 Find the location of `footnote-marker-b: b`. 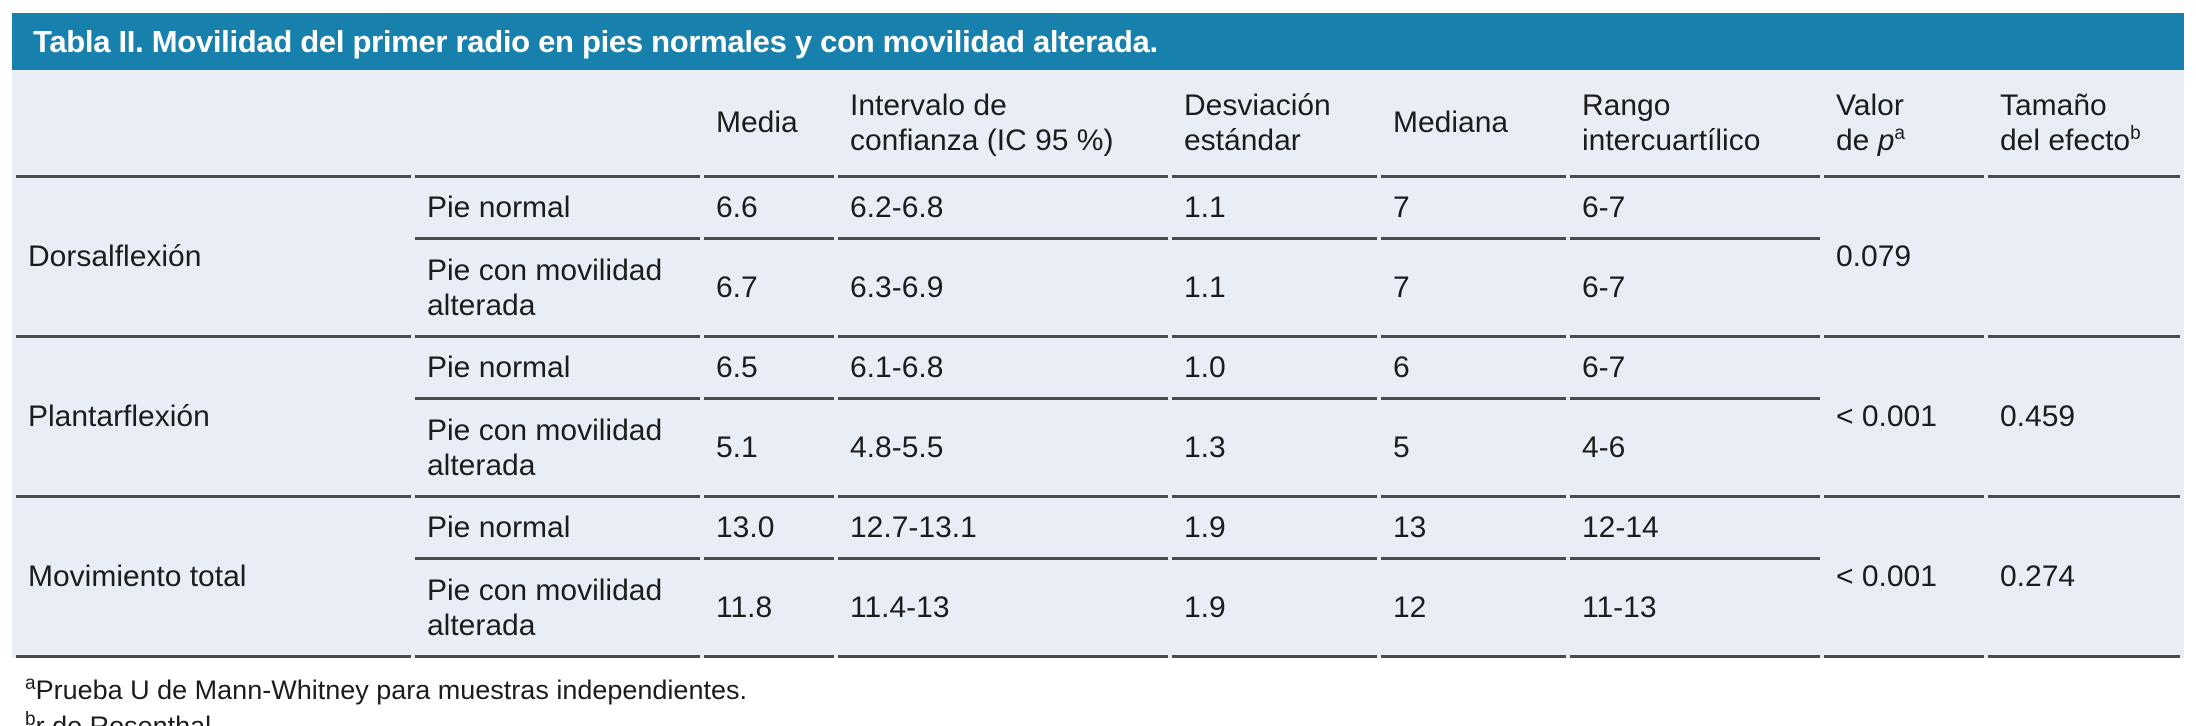

footnote-marker-b: b is located at coordinates (2135, 133).